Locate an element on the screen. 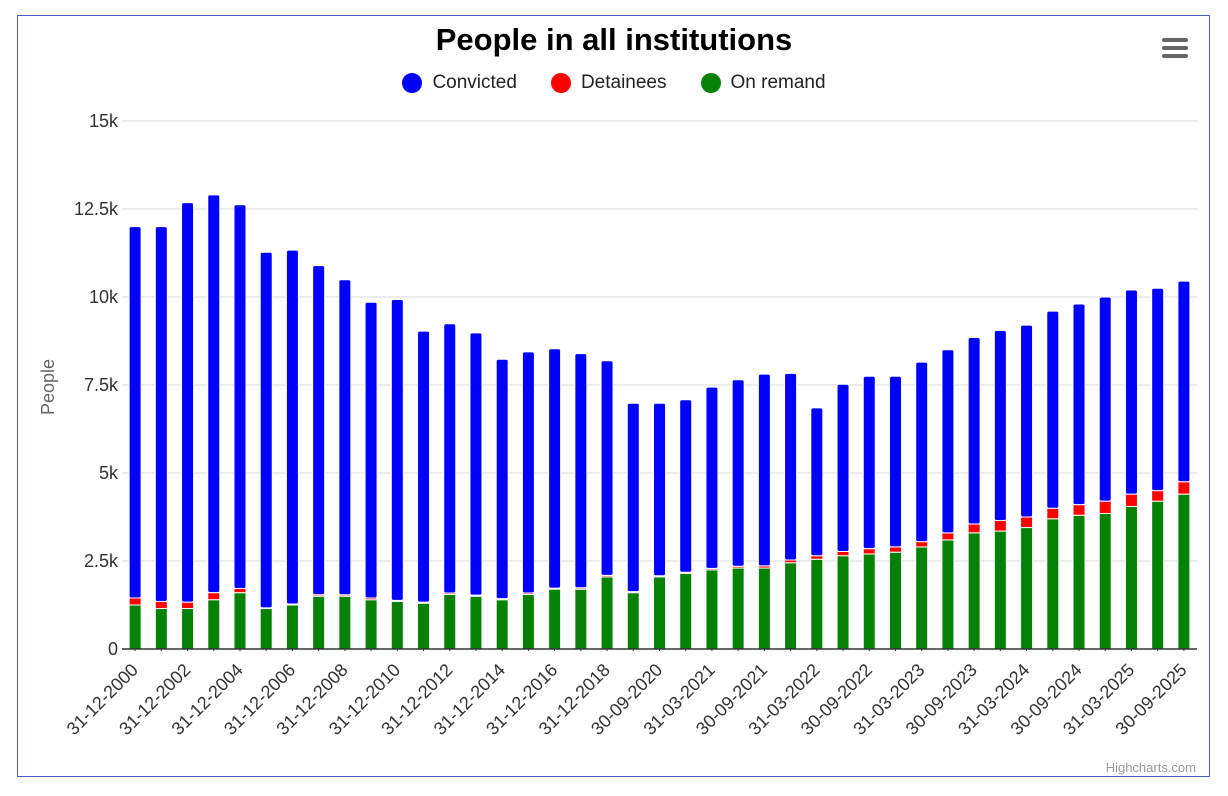 Image resolution: width=1228 pixels, height=796 pixels. highcharts-credit-link: Highcharts.com is located at coordinates (1150, 767).